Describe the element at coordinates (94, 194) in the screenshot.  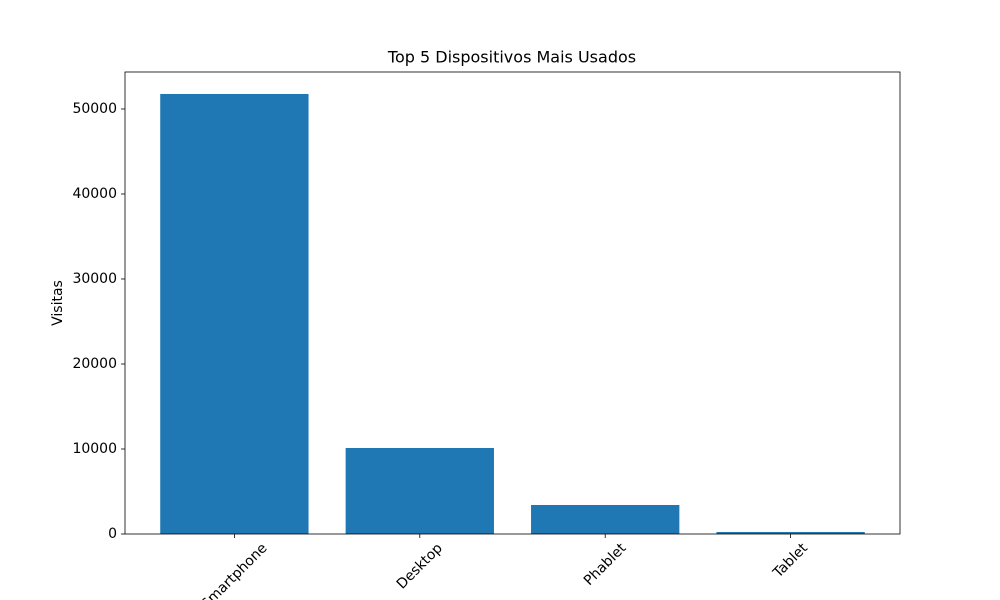
I see `y-tick-label: 40000` at that location.